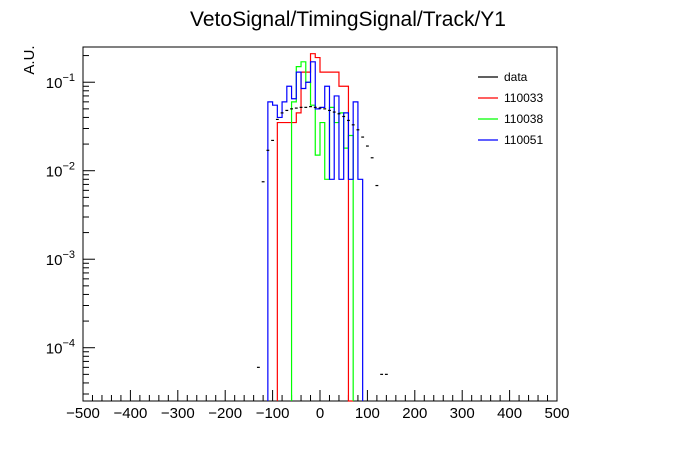  Describe the element at coordinates (60, 259) in the screenshot. I see `y-tick-label: 10⁻³` at that location.